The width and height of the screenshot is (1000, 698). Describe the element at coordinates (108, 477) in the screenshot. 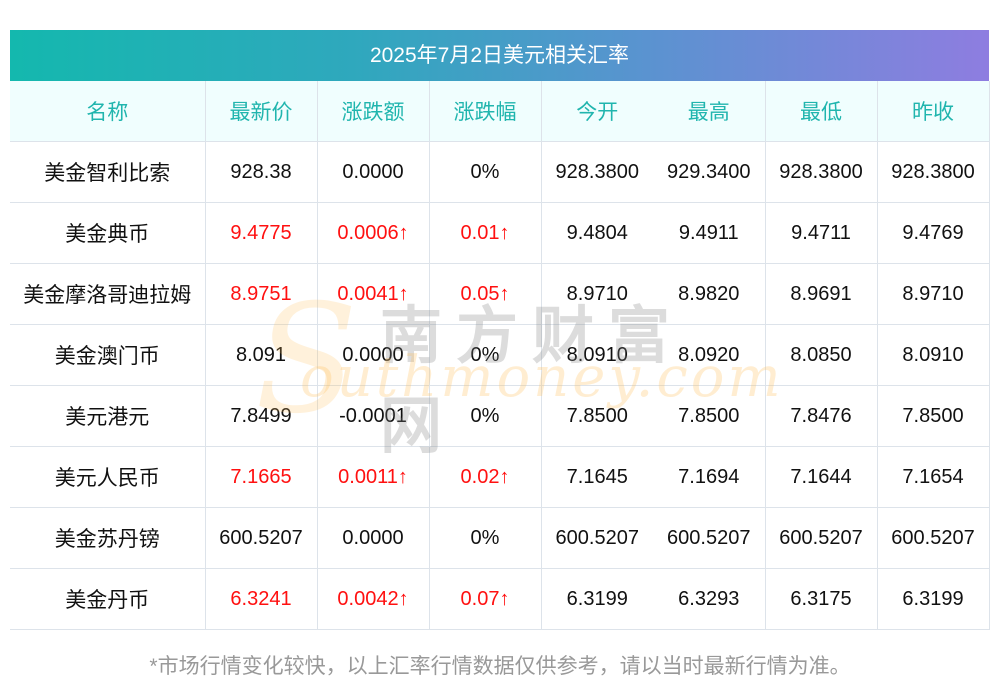

I see `cell-name: 美元人民币` at that location.